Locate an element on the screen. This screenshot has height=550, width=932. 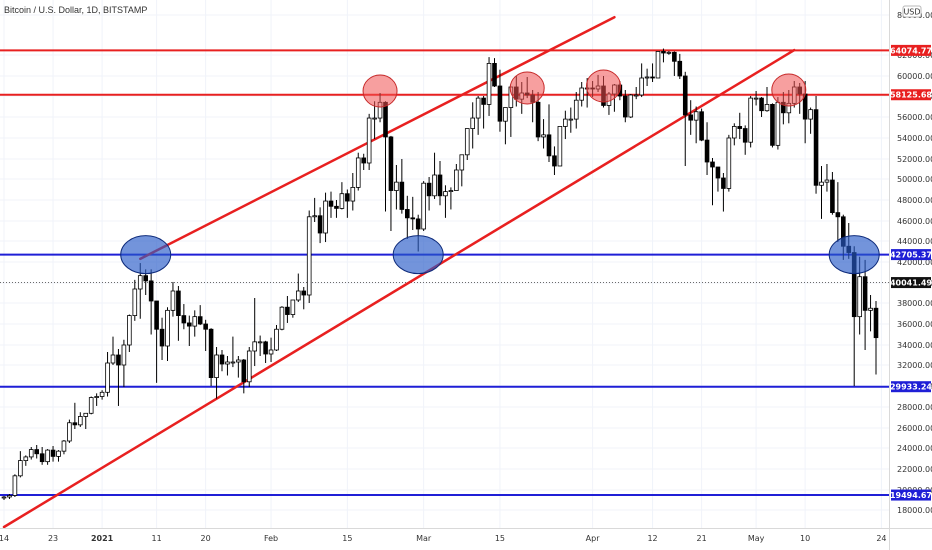
price-tick-label: 60000.00 is located at coordinates (914, 76).